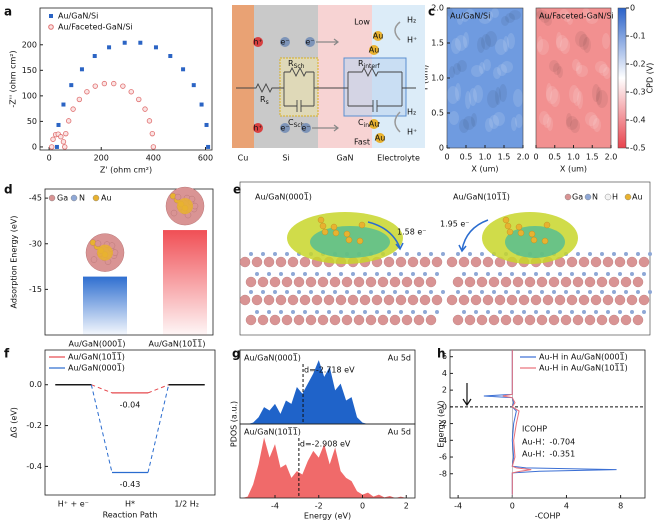  Describe the element at coordinates (577, 197) in the screenshot. I see `legend-label: Ga` at that location.